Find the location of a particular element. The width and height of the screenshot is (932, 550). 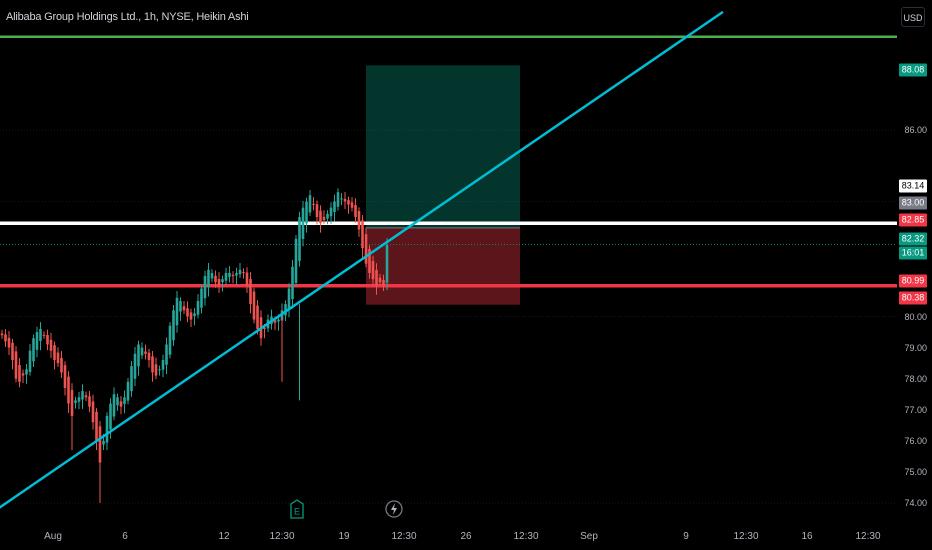

time-axis-label: 6 is located at coordinates (125, 536).